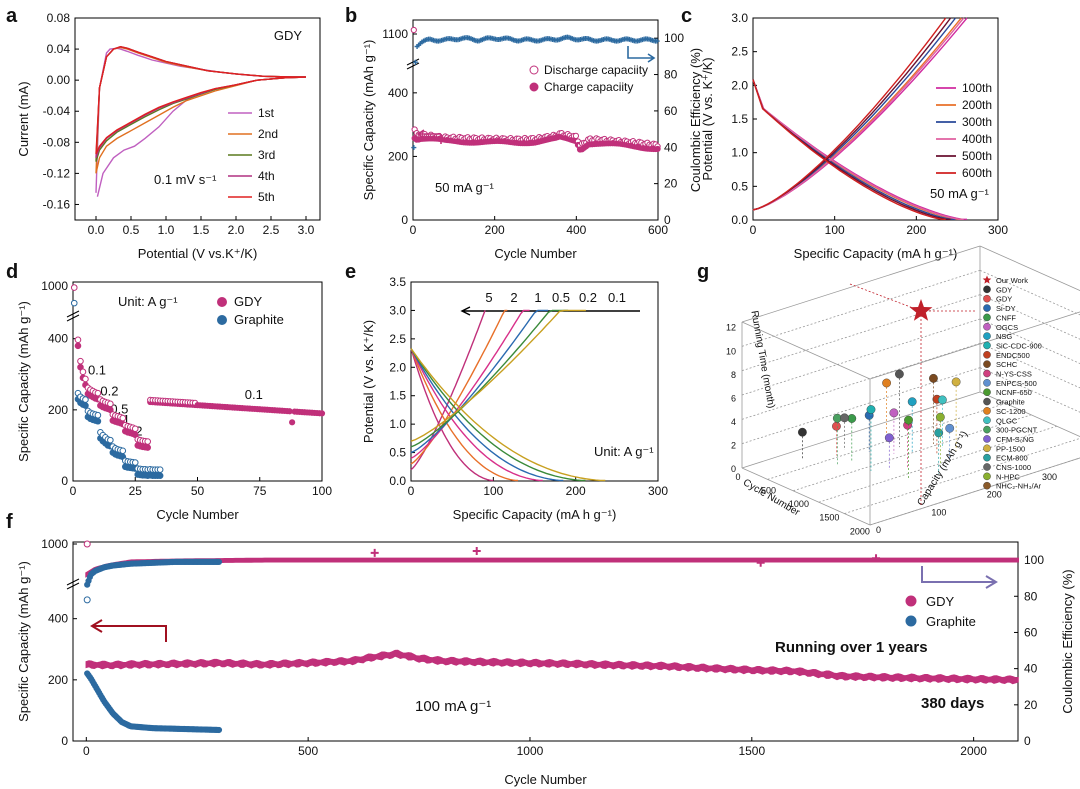 This screenshot has width=1080, height=789. Describe the element at coordinates (351, 16) in the screenshot. I see `panel-letter: b` at that location.